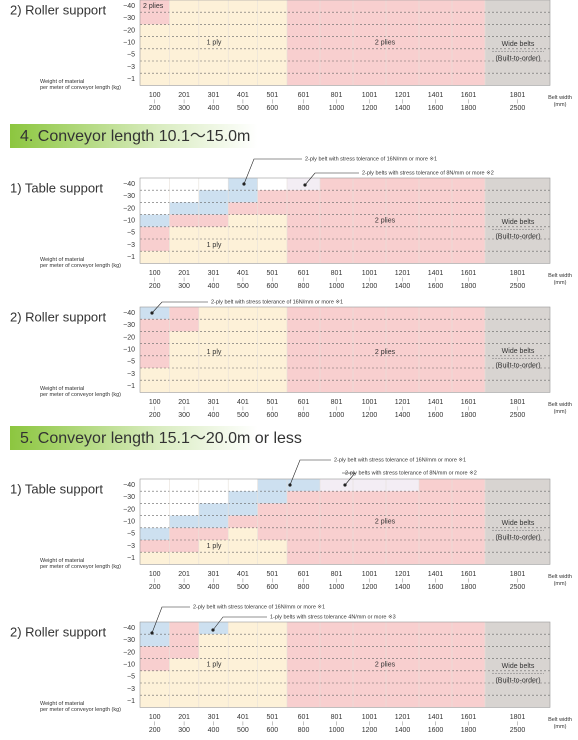  Describe the element at coordinates (385, 665) in the screenshot. I see `two-plies-label: 2 plies` at that location.